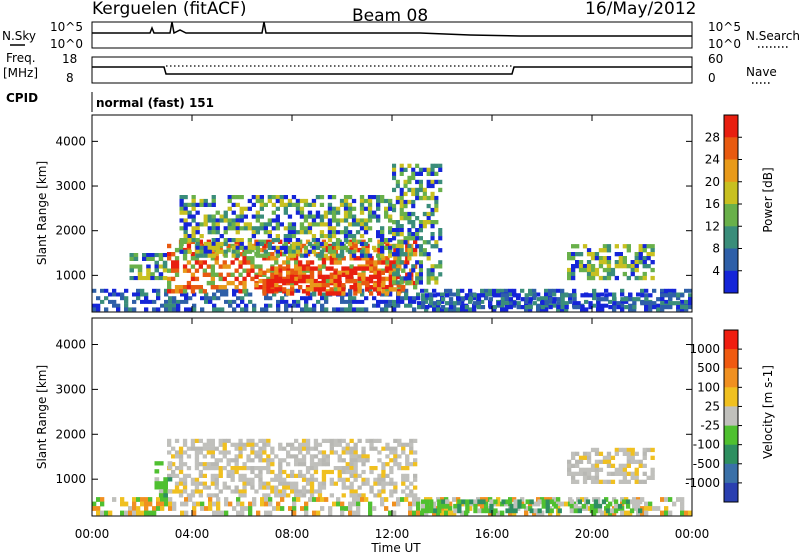 Image resolution: width=800 pixels, height=554 pixels. What do you see at coordinates (731, 237) in the screenshot?
I see `power-colorbar-swatch` at bounding box center [731, 237].